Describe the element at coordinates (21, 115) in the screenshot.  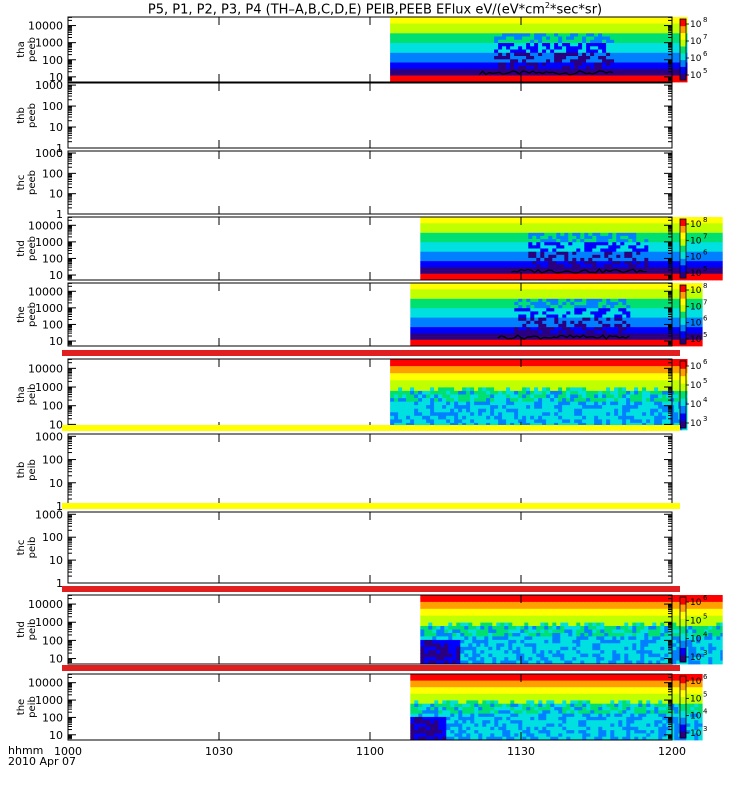
I see `probe-label: thb` at that location.